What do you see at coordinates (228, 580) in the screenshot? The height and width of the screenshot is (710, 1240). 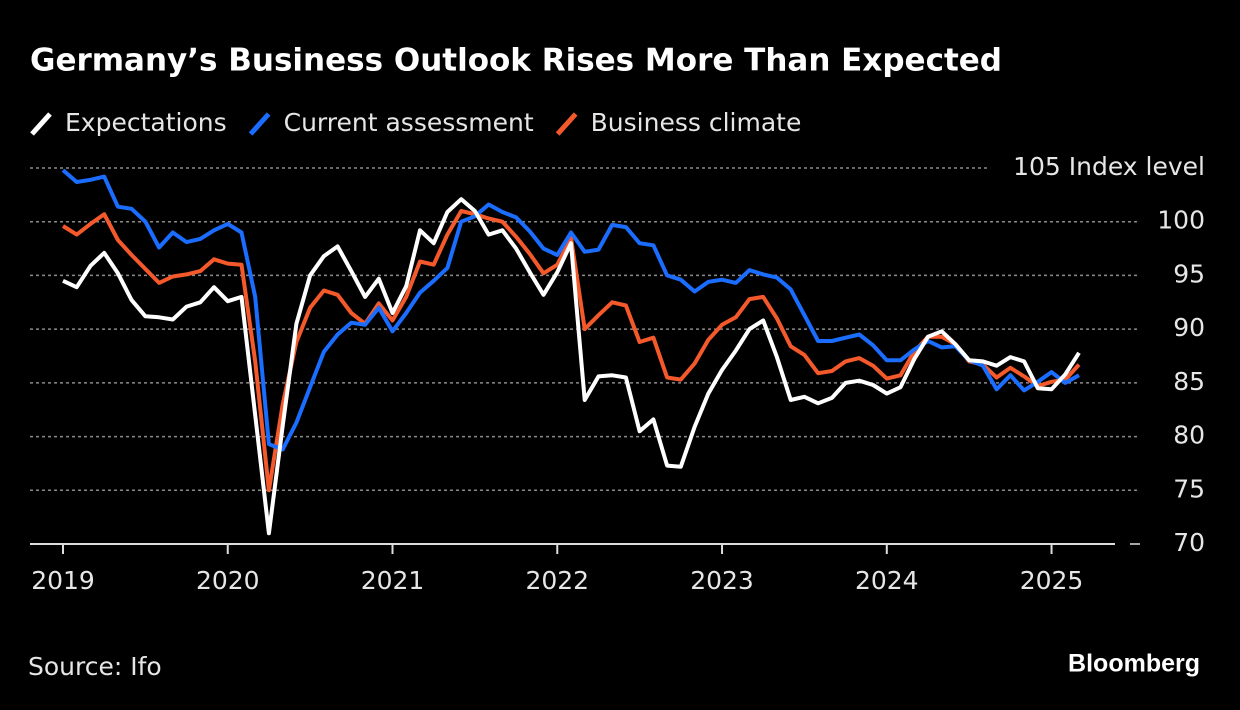 I see `x-tick-label: 2020` at bounding box center [228, 580].